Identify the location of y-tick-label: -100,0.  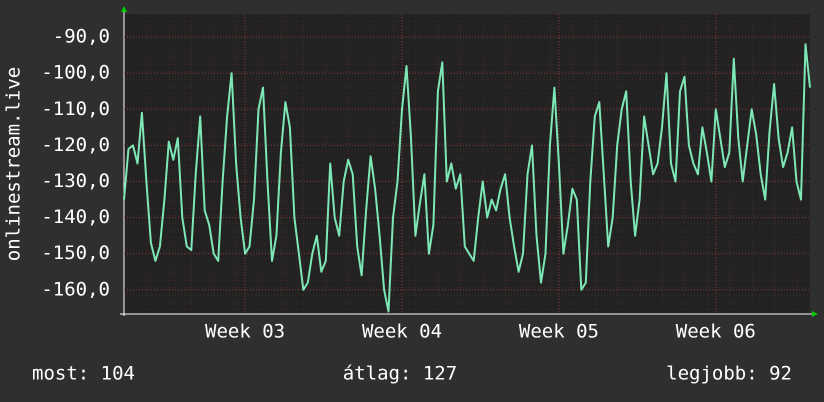
(75, 73).